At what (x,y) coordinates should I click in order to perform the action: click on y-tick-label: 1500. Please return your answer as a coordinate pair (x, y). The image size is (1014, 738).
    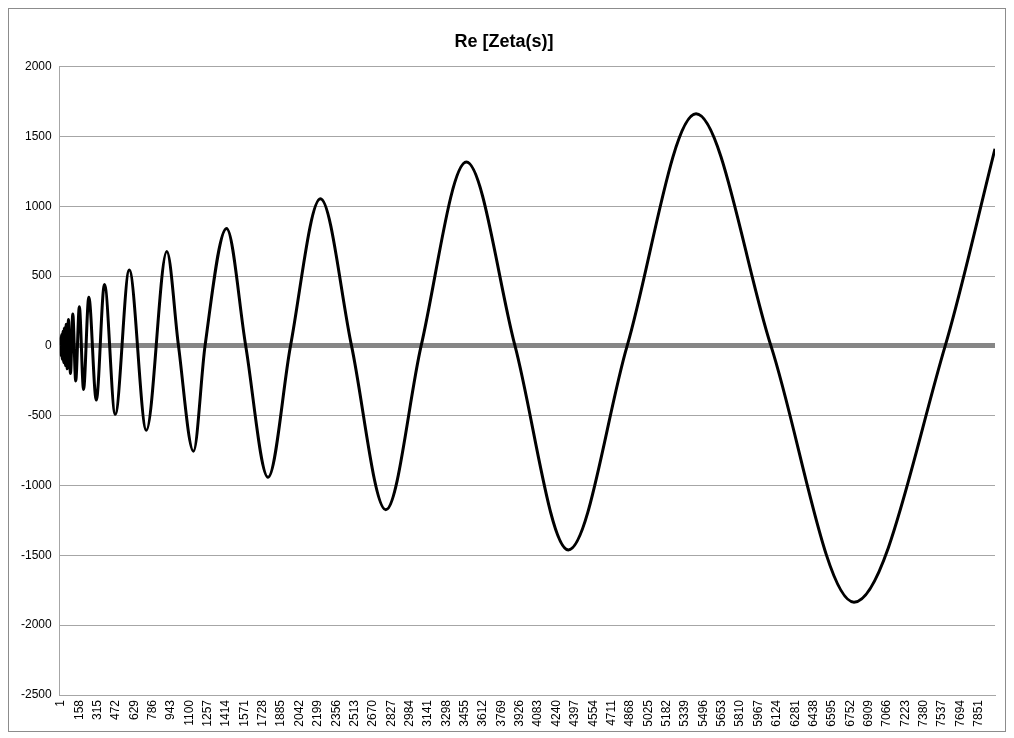
    Looking at the image, I should click on (38, 135).